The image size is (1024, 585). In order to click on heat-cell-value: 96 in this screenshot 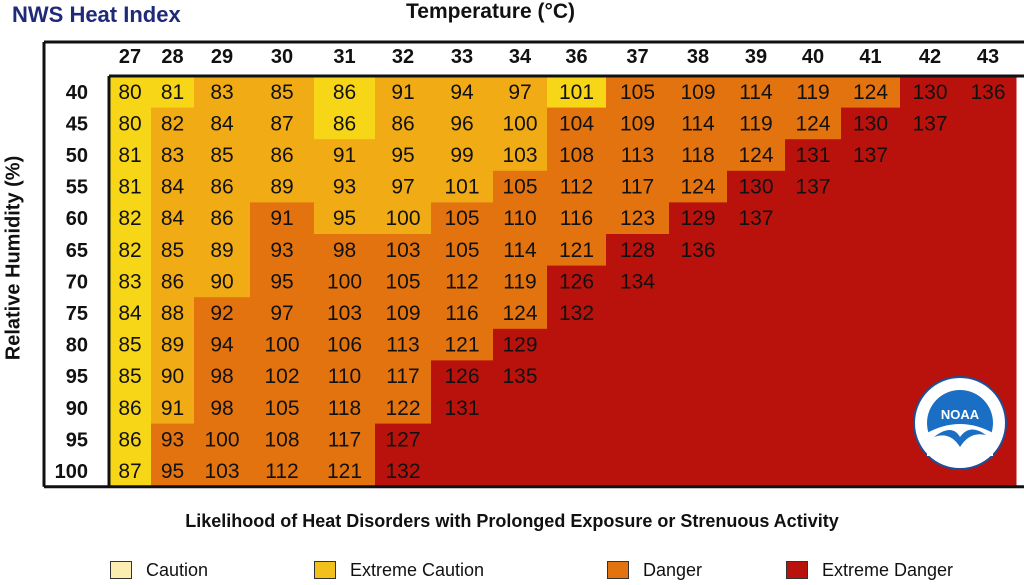, I will do `click(461, 123)`.